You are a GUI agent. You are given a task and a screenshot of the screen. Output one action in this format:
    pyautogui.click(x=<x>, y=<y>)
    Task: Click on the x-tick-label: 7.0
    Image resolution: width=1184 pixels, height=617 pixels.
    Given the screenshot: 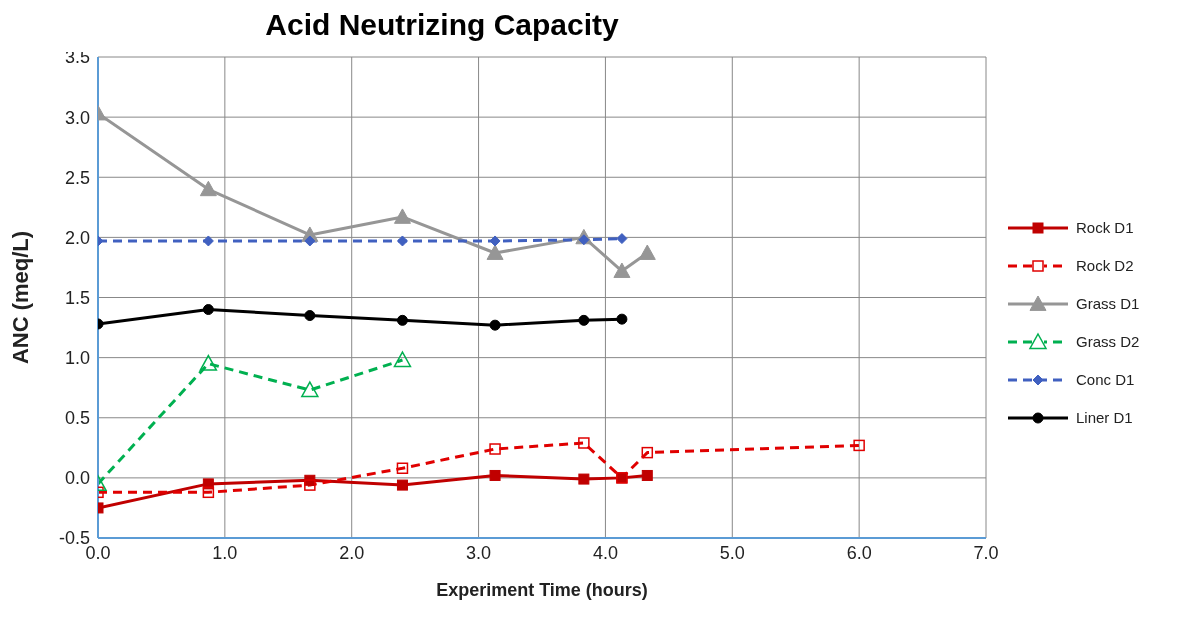 What is the action you would take?
    pyautogui.click(x=986, y=552)
    